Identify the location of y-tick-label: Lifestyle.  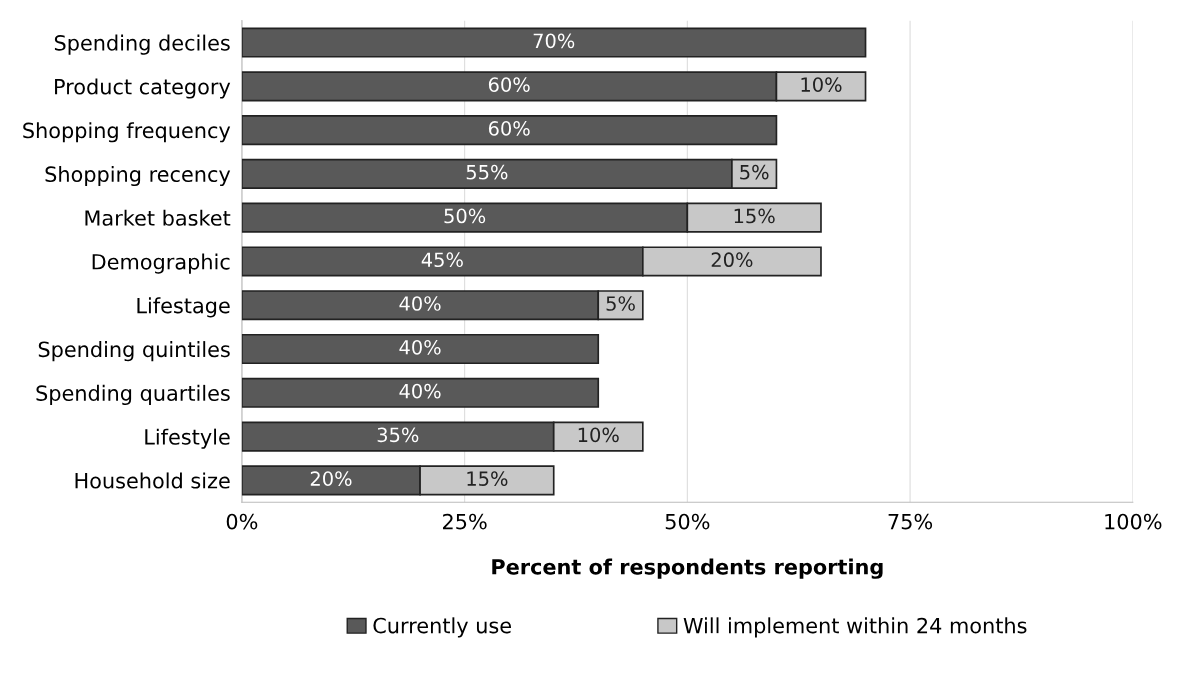
(187, 438).